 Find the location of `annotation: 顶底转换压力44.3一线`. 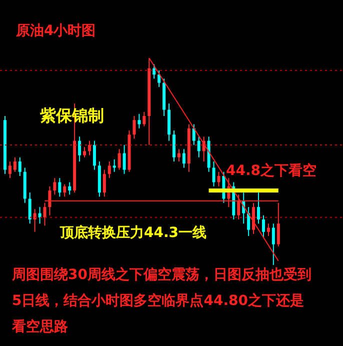

annotation: 顶底转换压力44.3一线 is located at coordinates (134, 233).